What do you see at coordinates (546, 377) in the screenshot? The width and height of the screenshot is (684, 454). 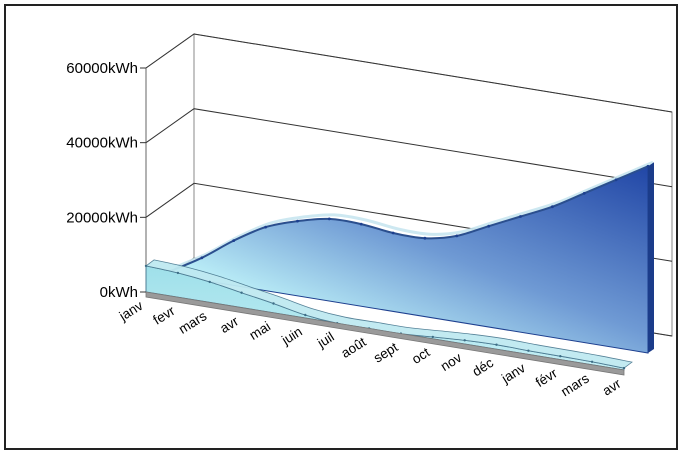 I see `x-tick-label: févr` at bounding box center [546, 377].